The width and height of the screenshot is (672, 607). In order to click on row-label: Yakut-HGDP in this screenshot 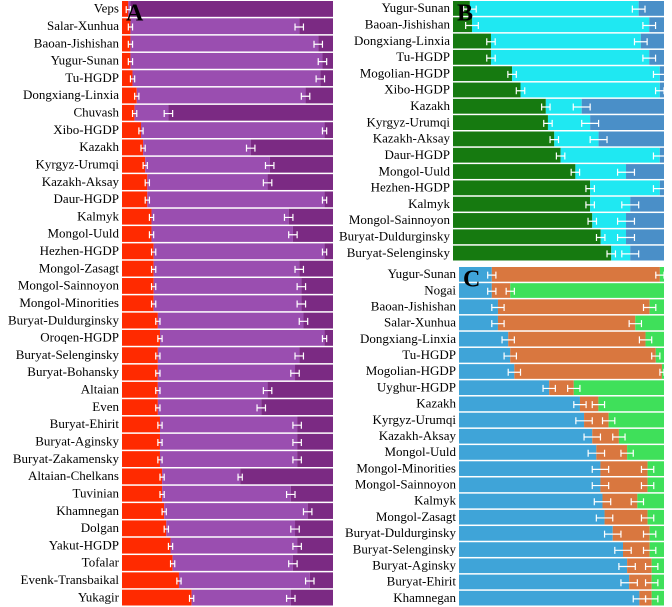, I will do `click(84, 544)`.